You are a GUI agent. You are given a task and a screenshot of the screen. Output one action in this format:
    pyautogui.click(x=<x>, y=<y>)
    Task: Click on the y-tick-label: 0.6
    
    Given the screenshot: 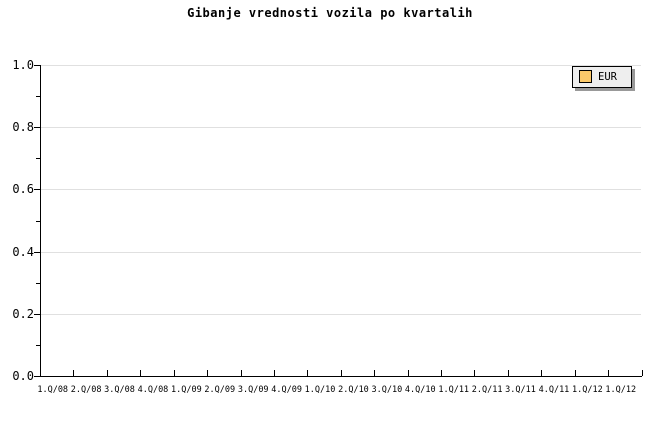 What is the action you would take?
    pyautogui.click(x=23, y=189)
    